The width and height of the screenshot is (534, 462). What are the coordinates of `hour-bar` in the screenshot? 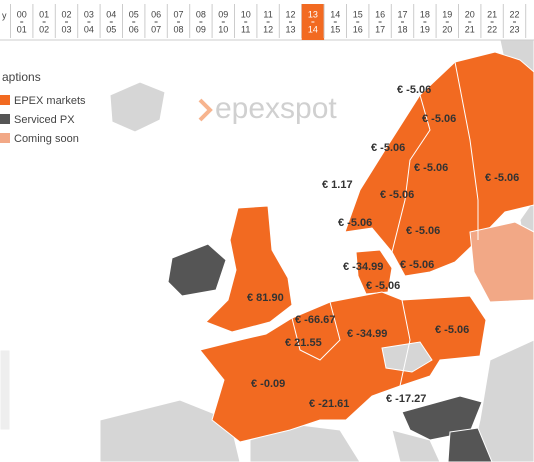 It's located at (267, 20).